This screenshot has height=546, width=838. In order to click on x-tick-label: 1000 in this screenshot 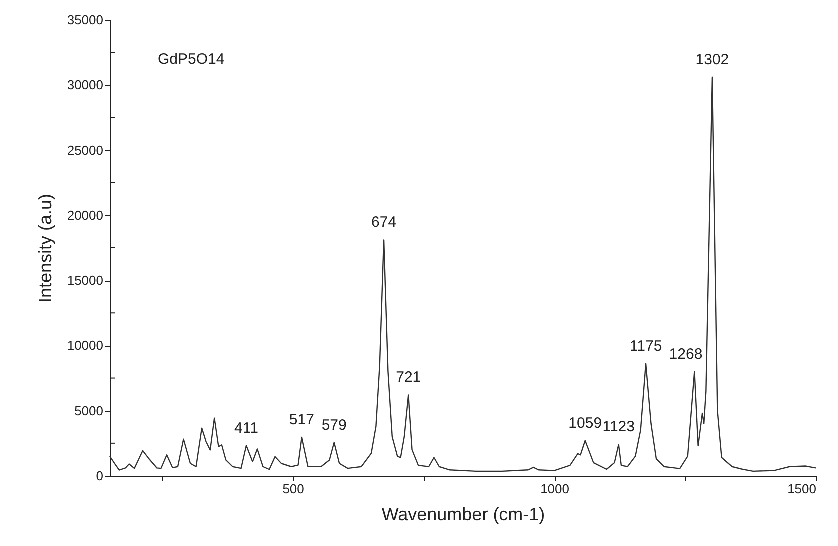, I will do `click(555, 489)`.